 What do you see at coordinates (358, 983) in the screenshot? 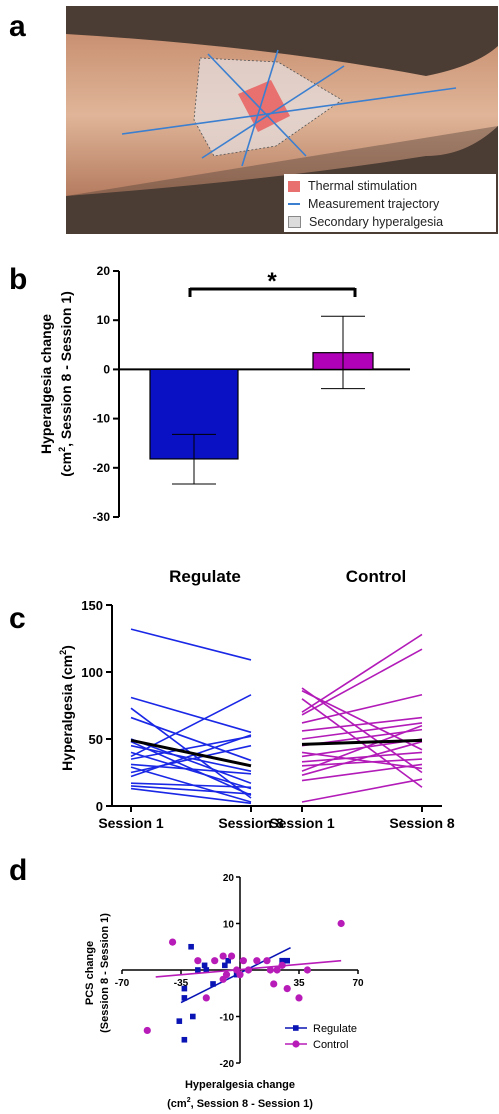
I see `x-tick-label: 70` at bounding box center [358, 983].